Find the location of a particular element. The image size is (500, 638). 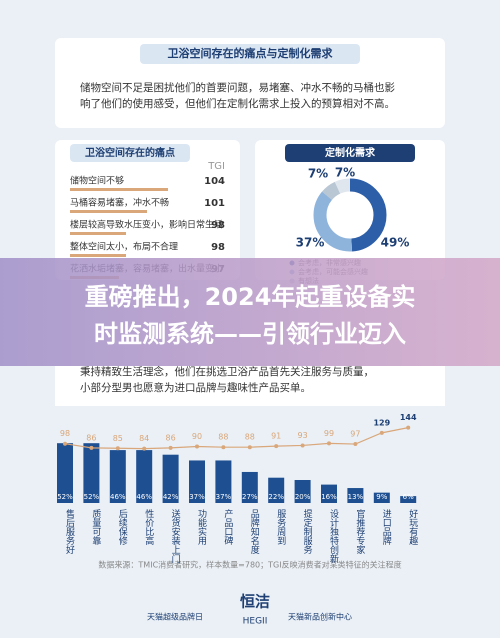

pain-label: 储物空间不够 is located at coordinates (97, 181).